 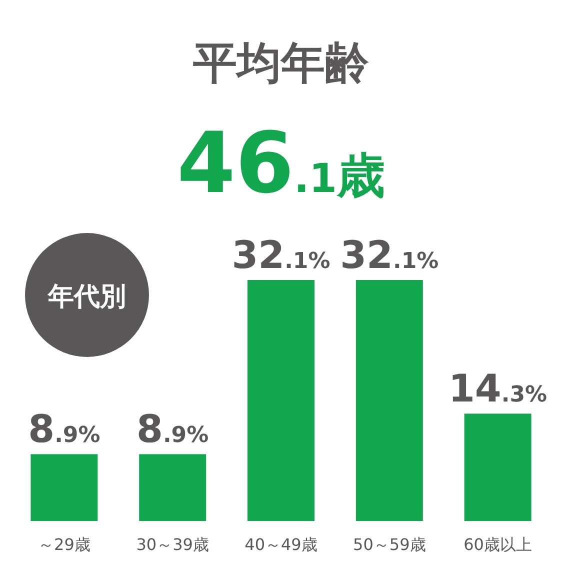 What do you see at coordinates (281, 63) in the screenshot?
I see `title: 平均年齢` at bounding box center [281, 63].